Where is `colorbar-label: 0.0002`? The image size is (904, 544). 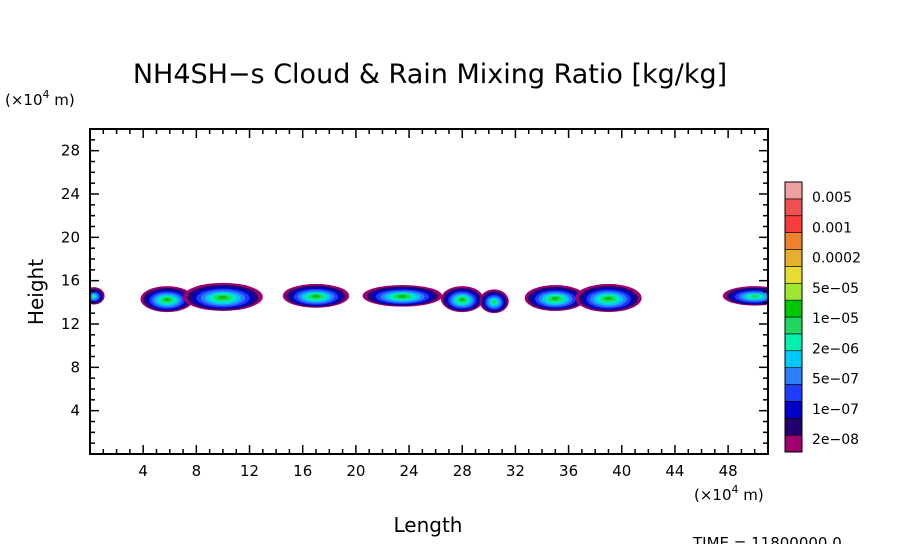
colorbar-label: 0.0002 is located at coordinates (836, 259).